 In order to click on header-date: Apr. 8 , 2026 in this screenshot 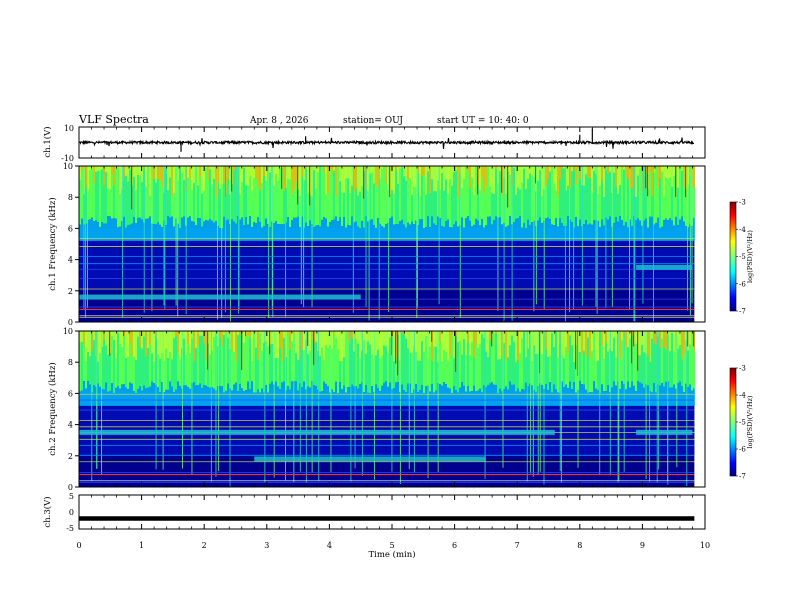, I will do `click(279, 121)`.